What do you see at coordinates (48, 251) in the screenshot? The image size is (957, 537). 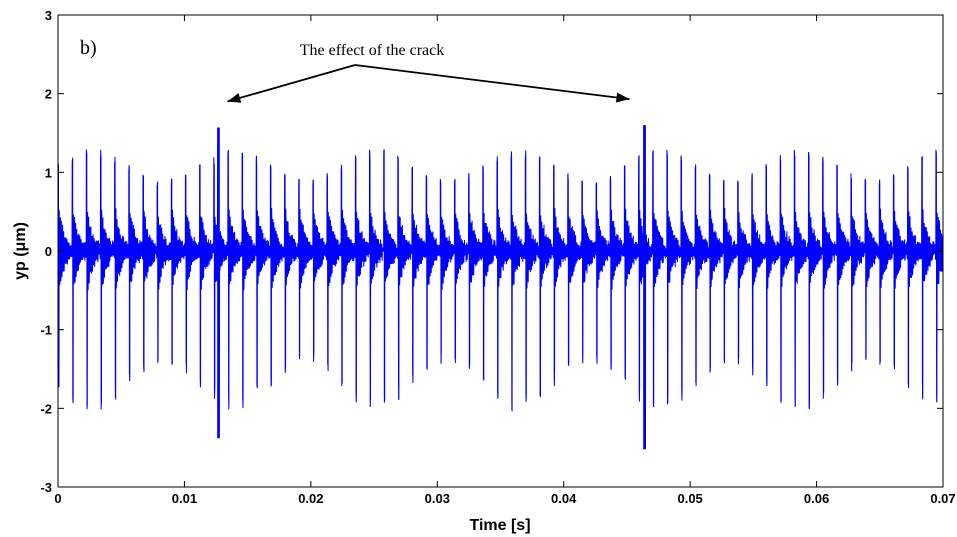 I see `y-tick-label: 0` at bounding box center [48, 251].